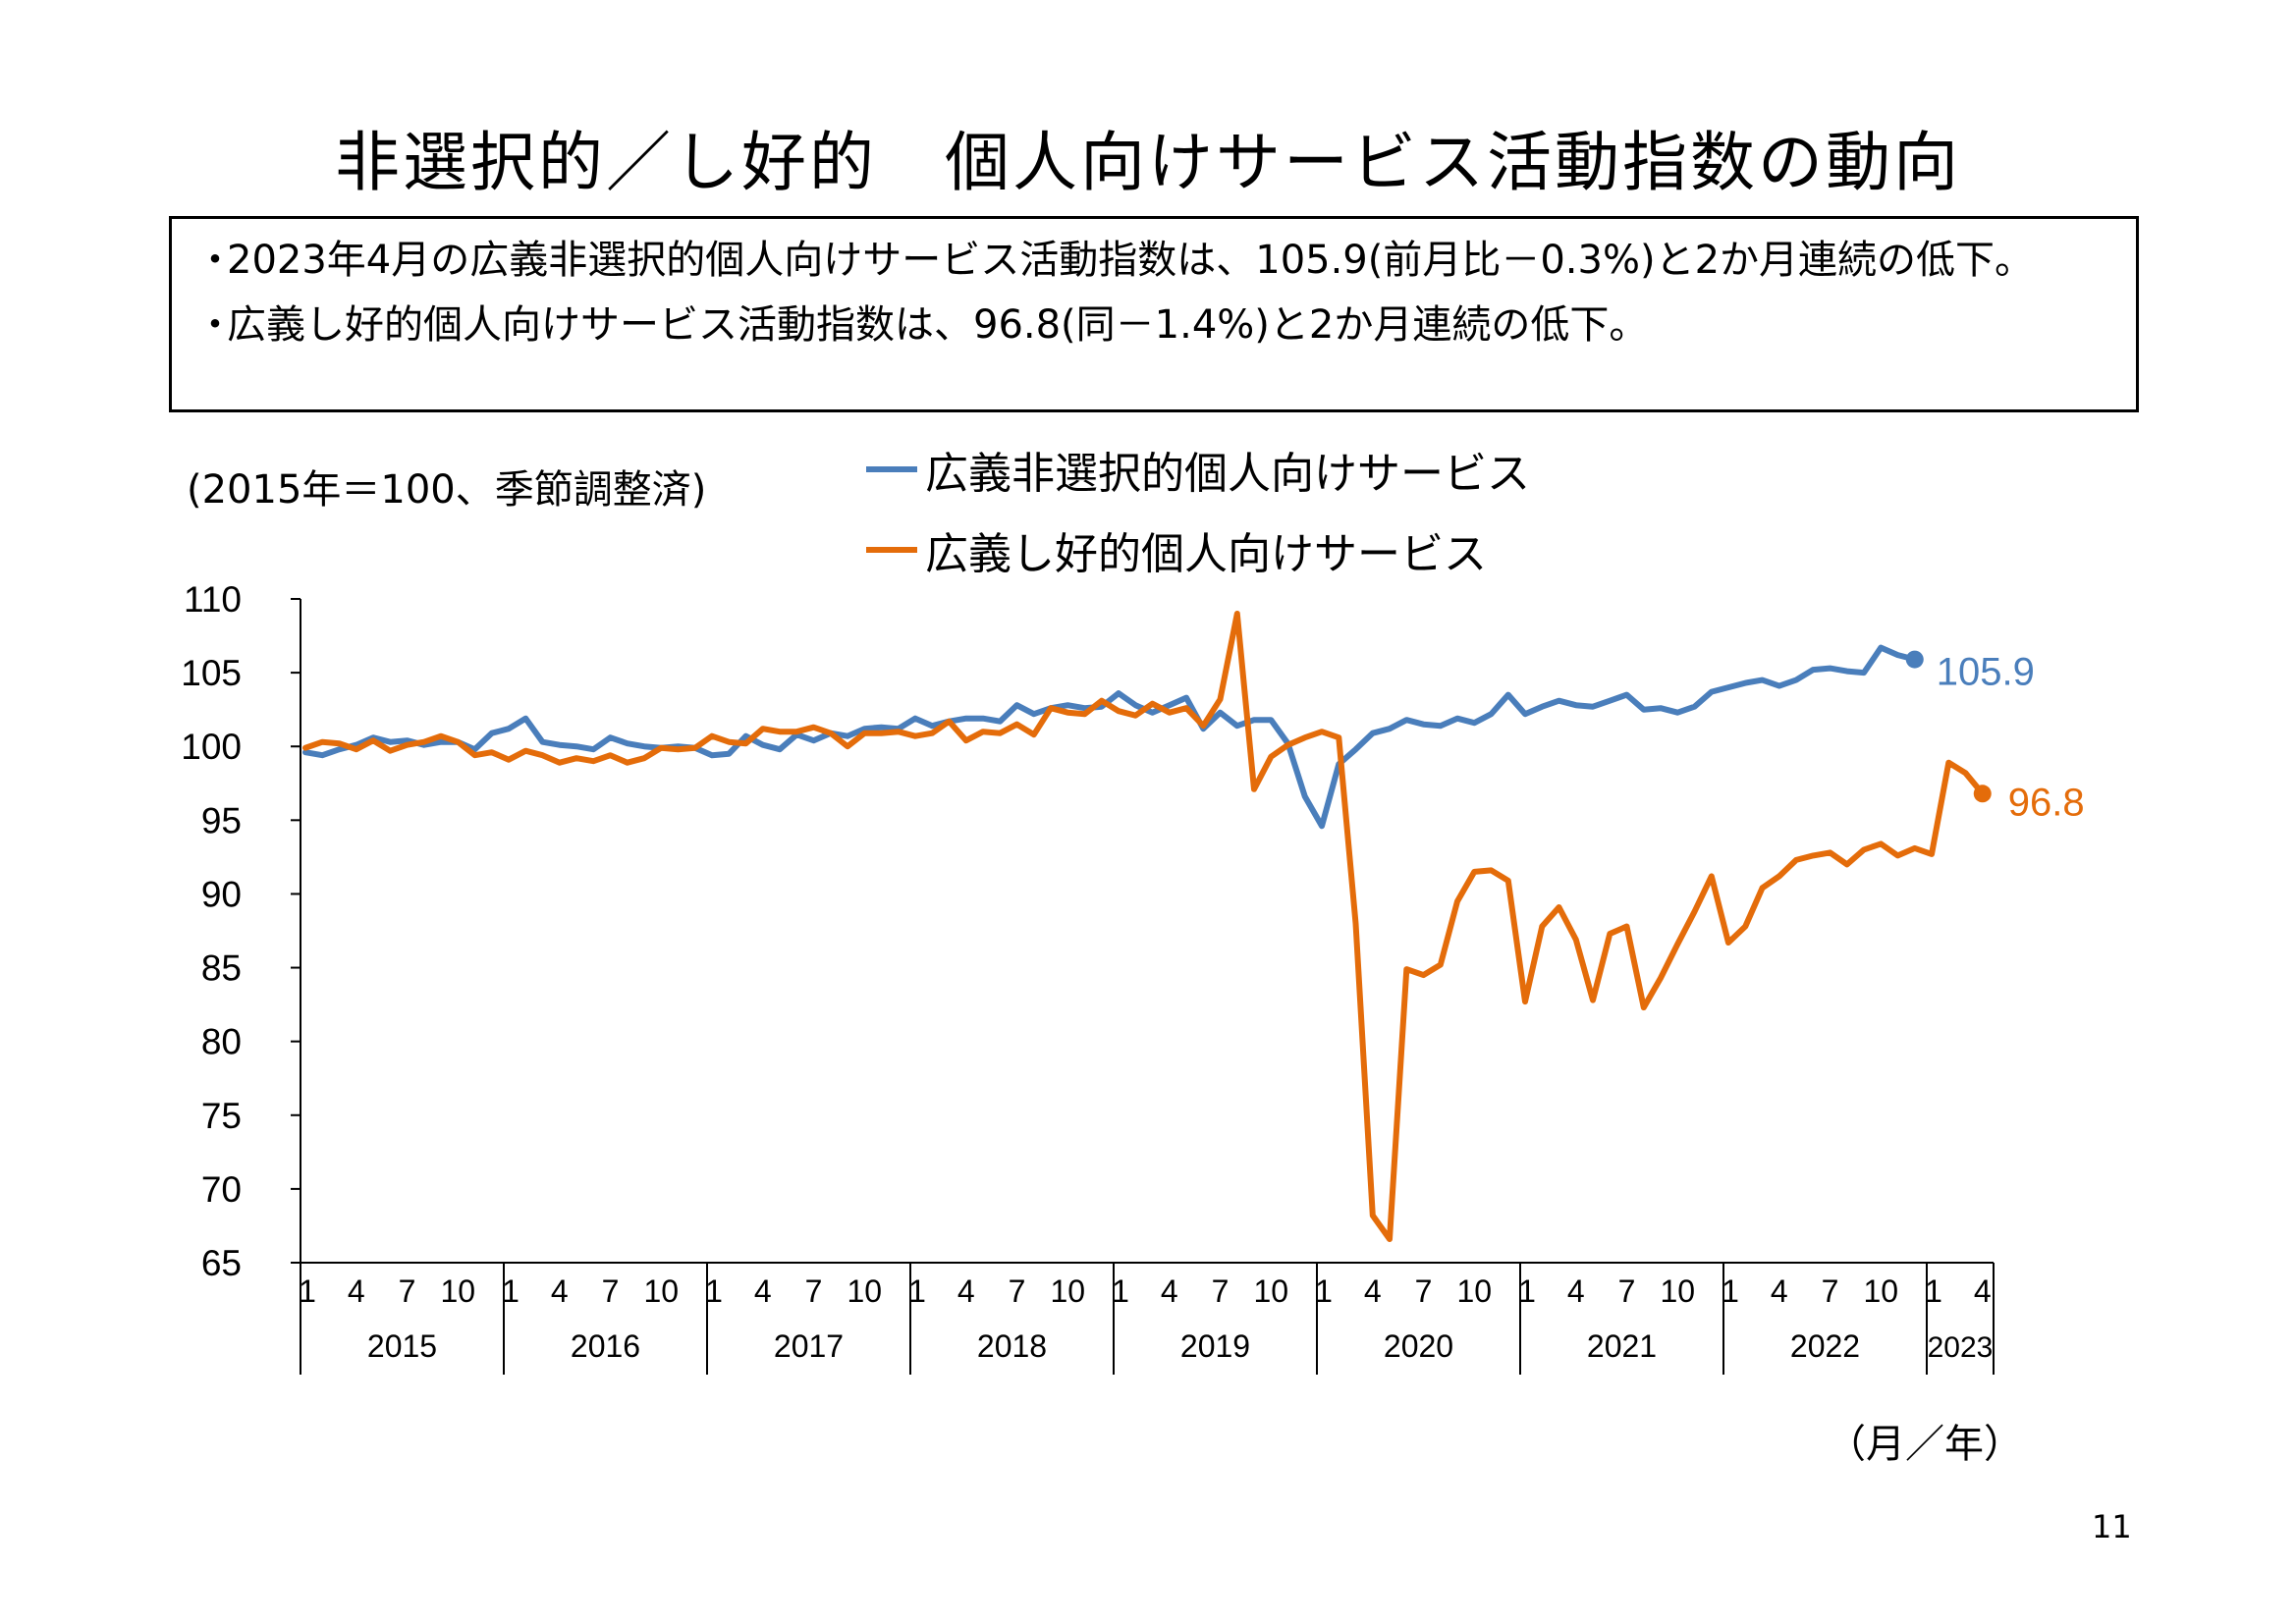  Describe the element at coordinates (1206, 554) in the screenshot. I see `legend-label-discretionary: 広義し好的個人向けサービス` at that location.